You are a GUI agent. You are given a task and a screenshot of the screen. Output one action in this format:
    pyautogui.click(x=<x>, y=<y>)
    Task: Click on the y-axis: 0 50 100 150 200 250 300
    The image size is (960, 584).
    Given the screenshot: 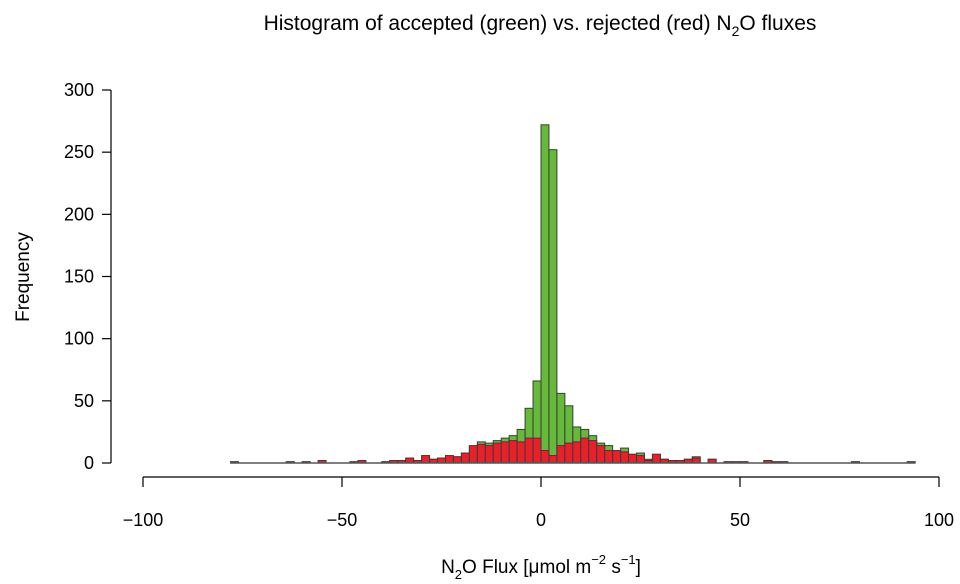 What is the action you would take?
    pyautogui.click(x=88, y=276)
    